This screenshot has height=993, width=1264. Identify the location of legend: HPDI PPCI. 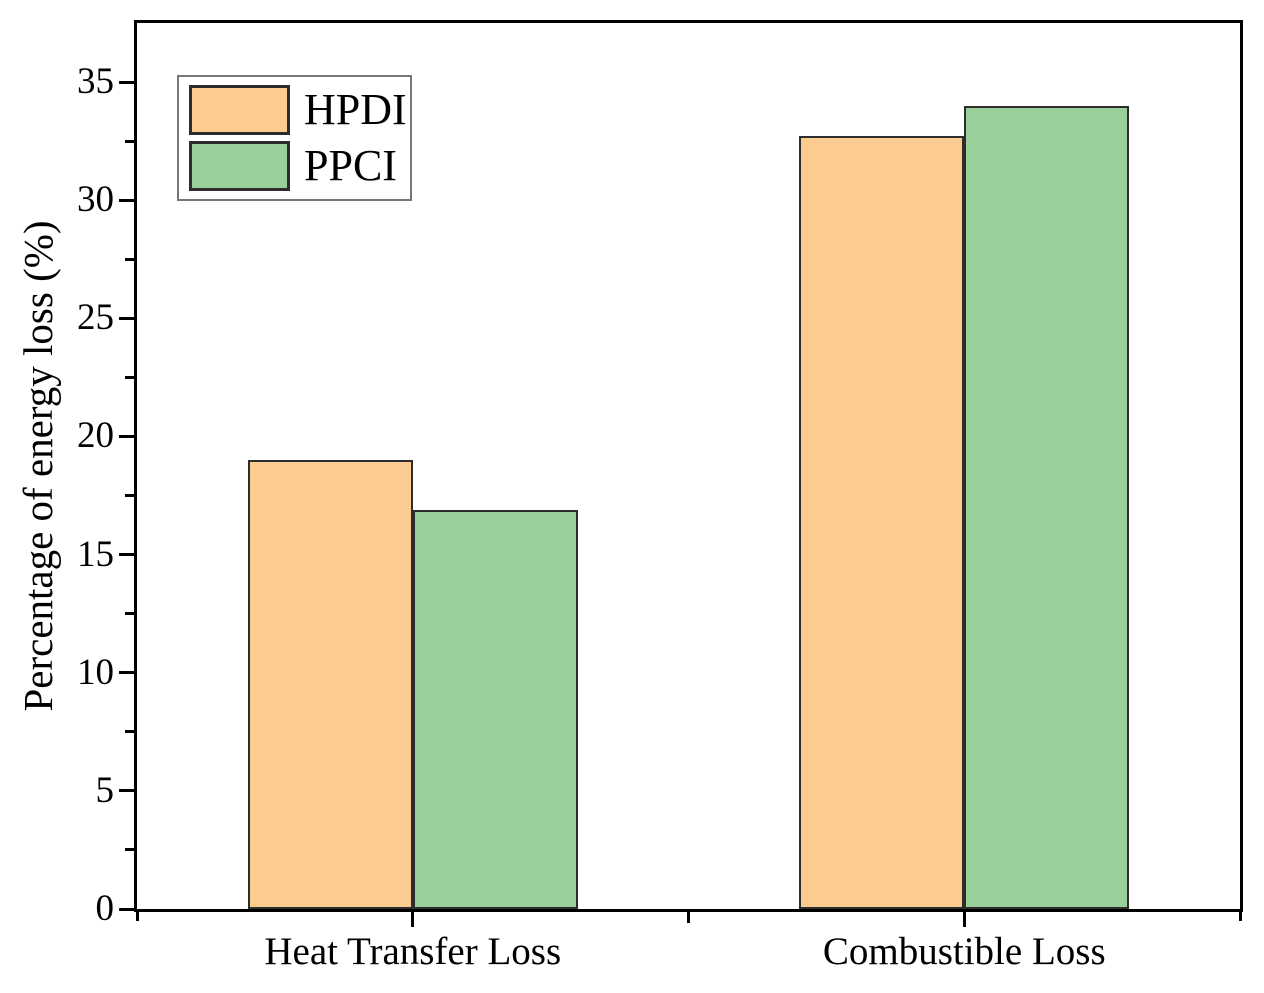
(294, 138).